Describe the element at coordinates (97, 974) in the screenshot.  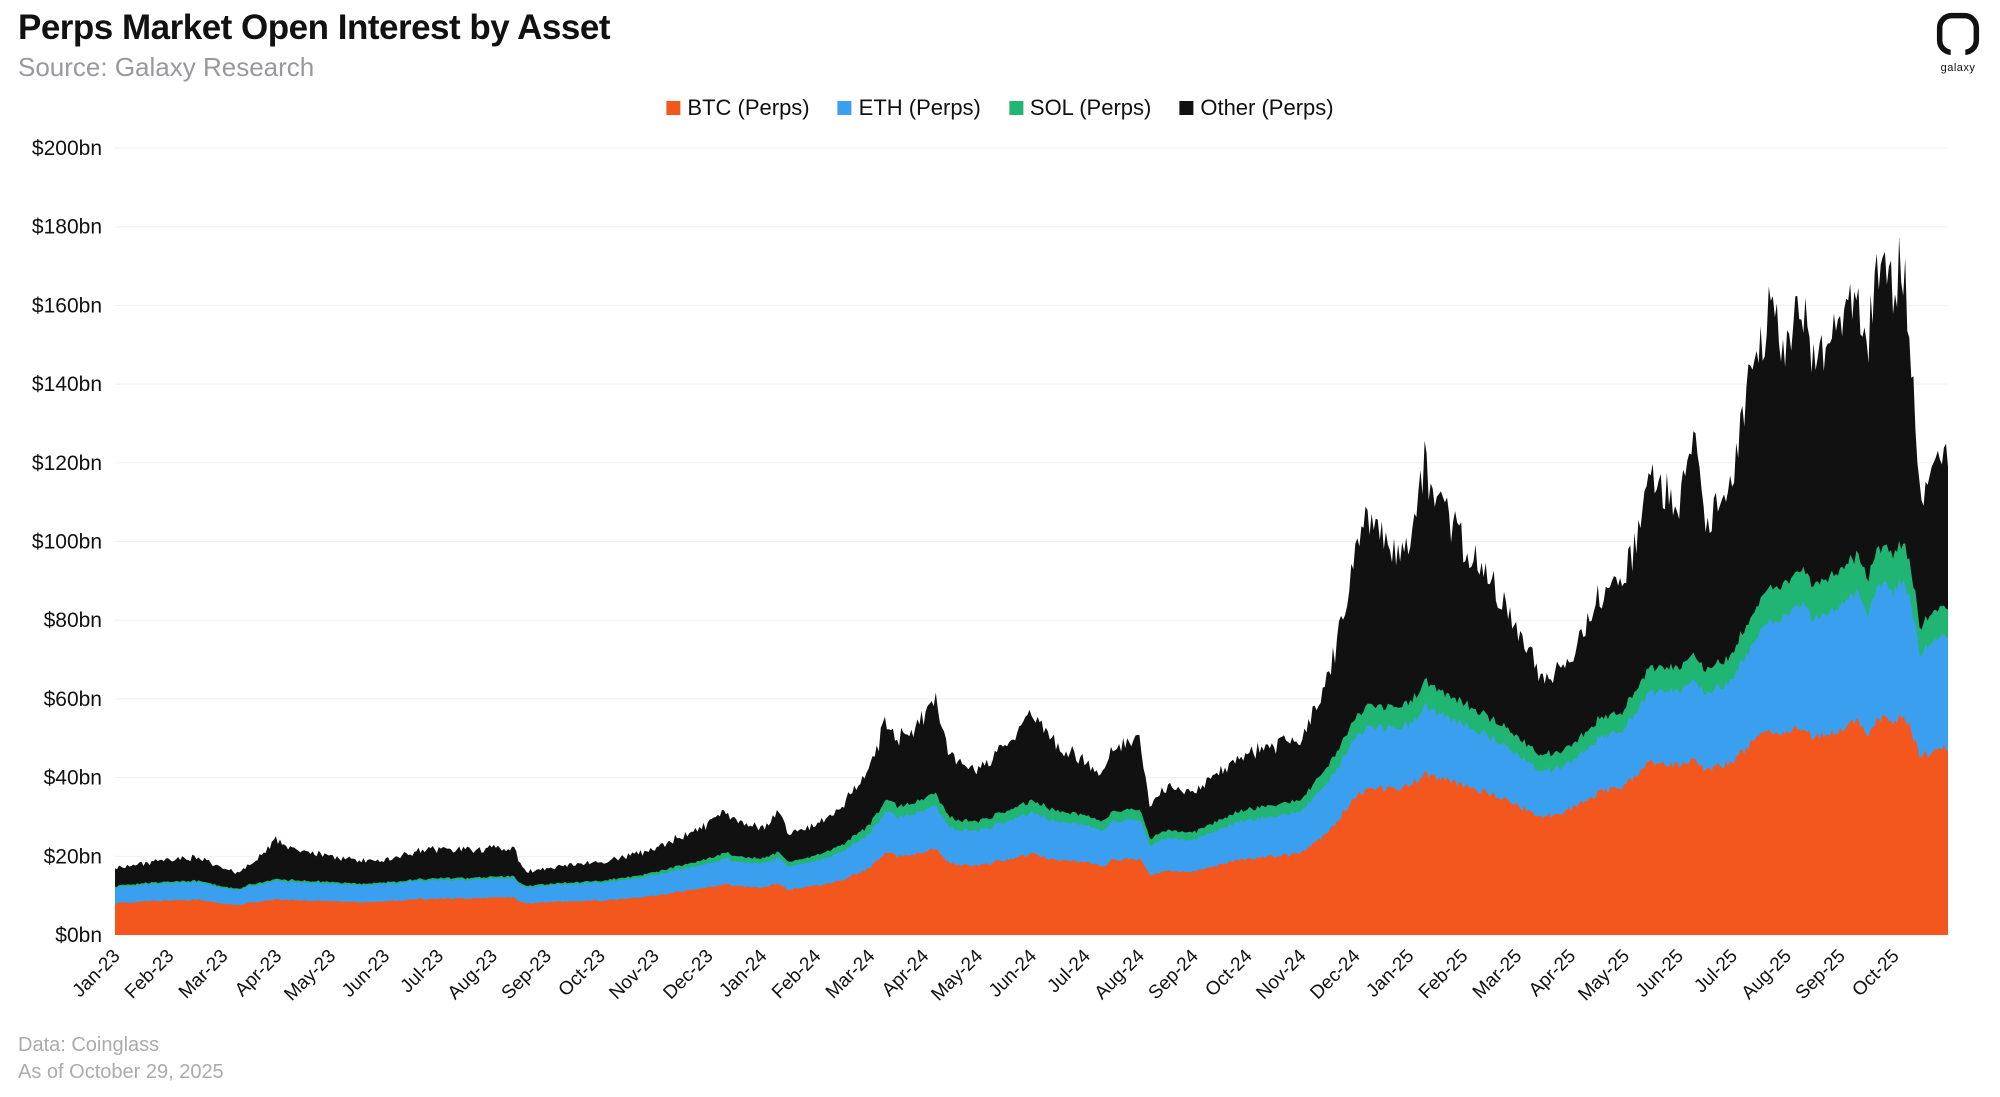
I see `svg-text: Jan-23` at that location.